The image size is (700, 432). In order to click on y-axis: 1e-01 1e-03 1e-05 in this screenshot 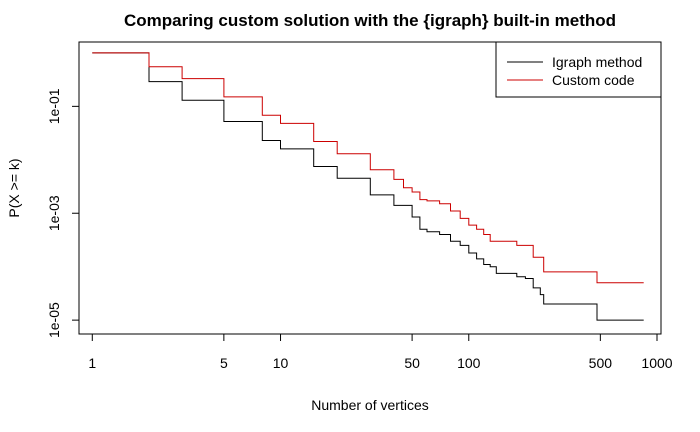, I will do `click(63, 213)`.